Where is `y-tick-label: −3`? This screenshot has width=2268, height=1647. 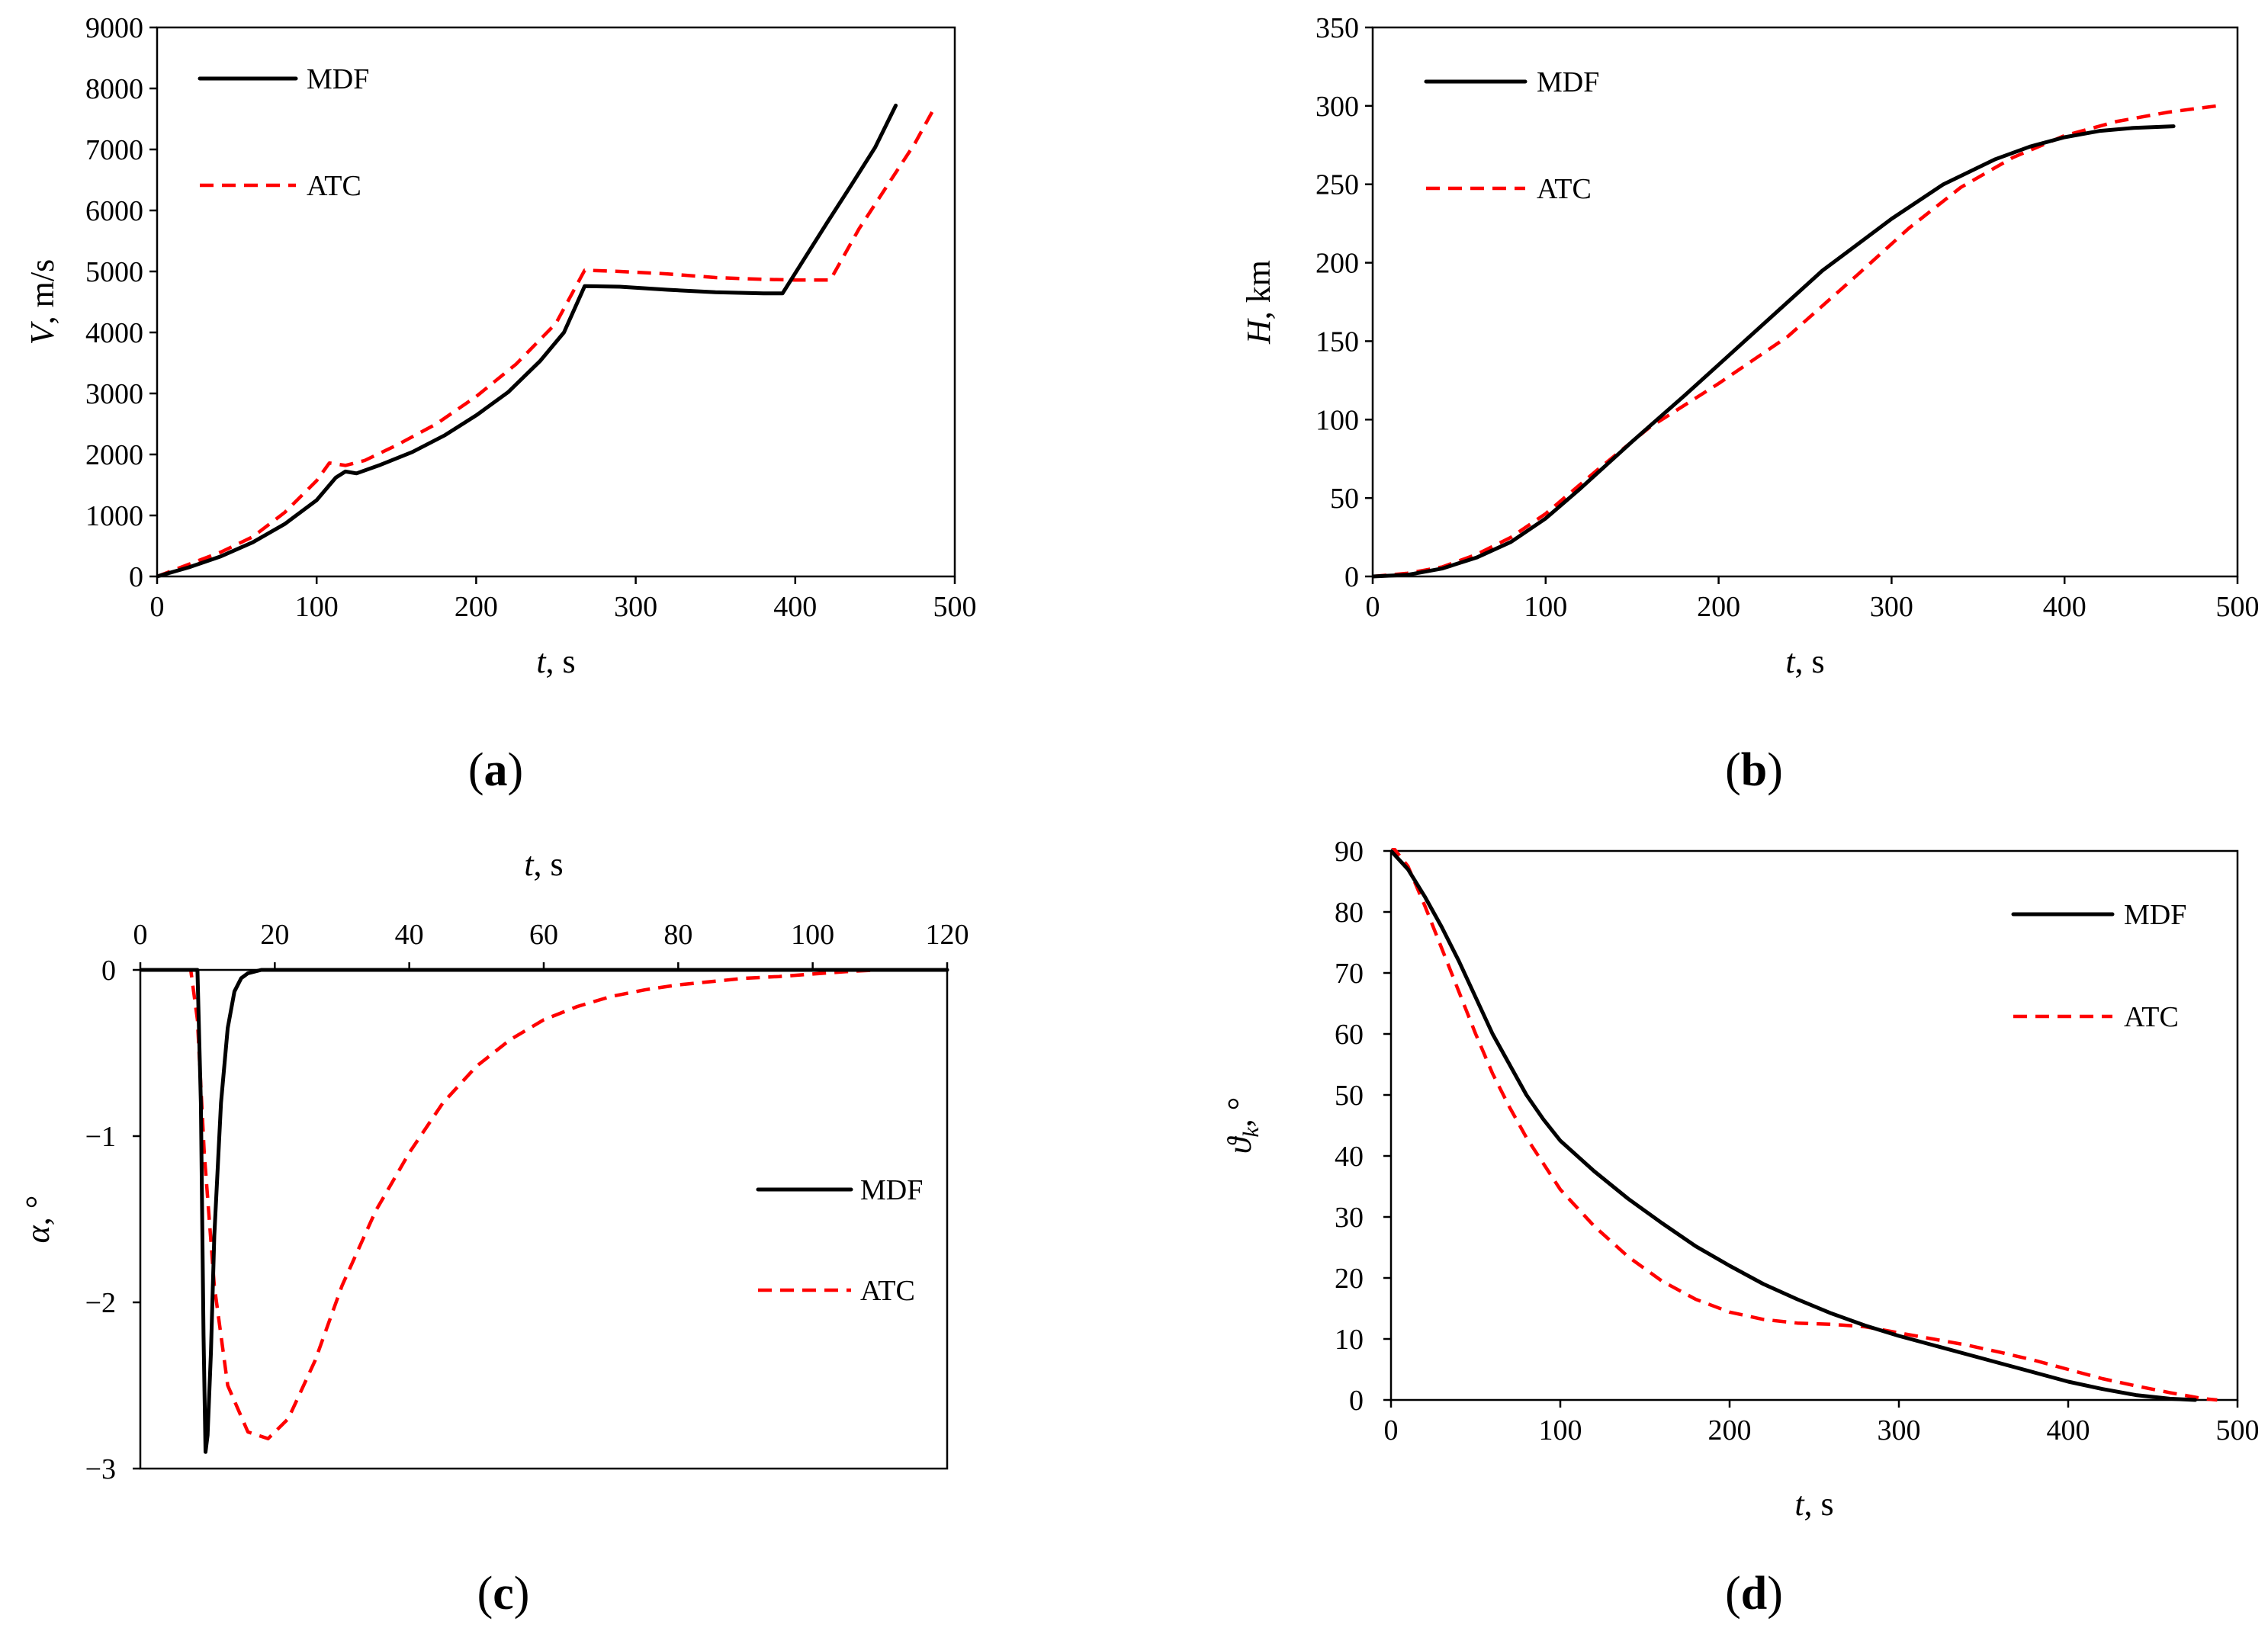 y-tick-label: −3 is located at coordinates (100, 1469).